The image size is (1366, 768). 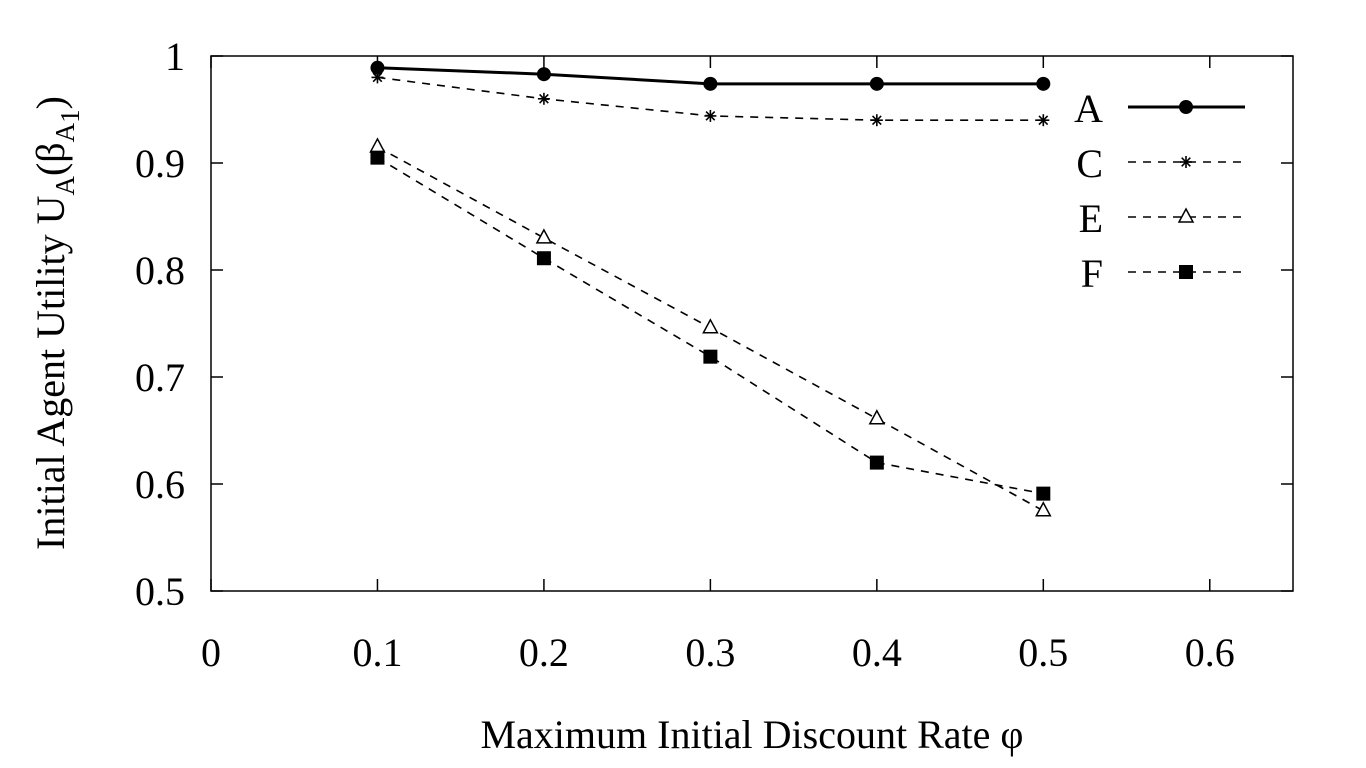 What do you see at coordinates (751, 734) in the screenshot?
I see `x-axis-title: Maximum Initial Discount Rate φ` at bounding box center [751, 734].